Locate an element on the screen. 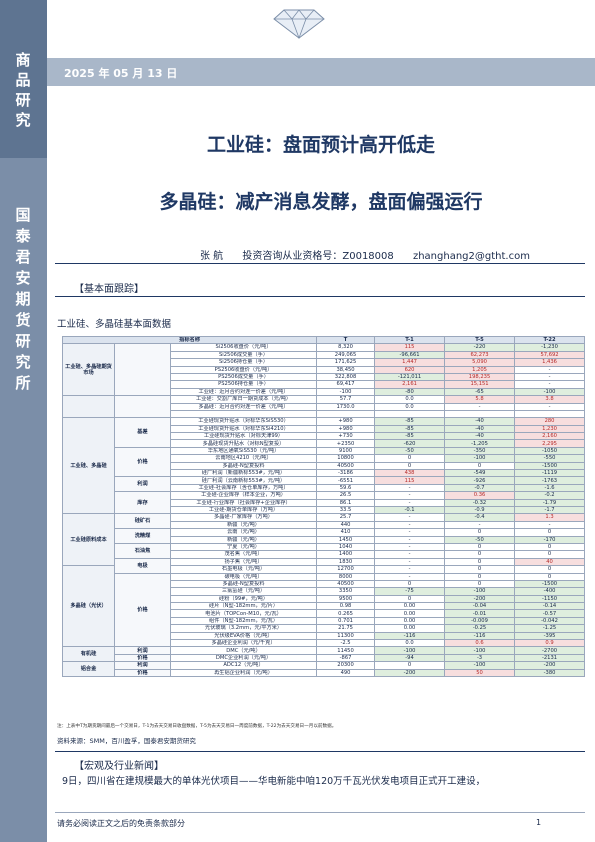 The image size is (595, 842). table-cell-t1: -100 is located at coordinates (410, 650).